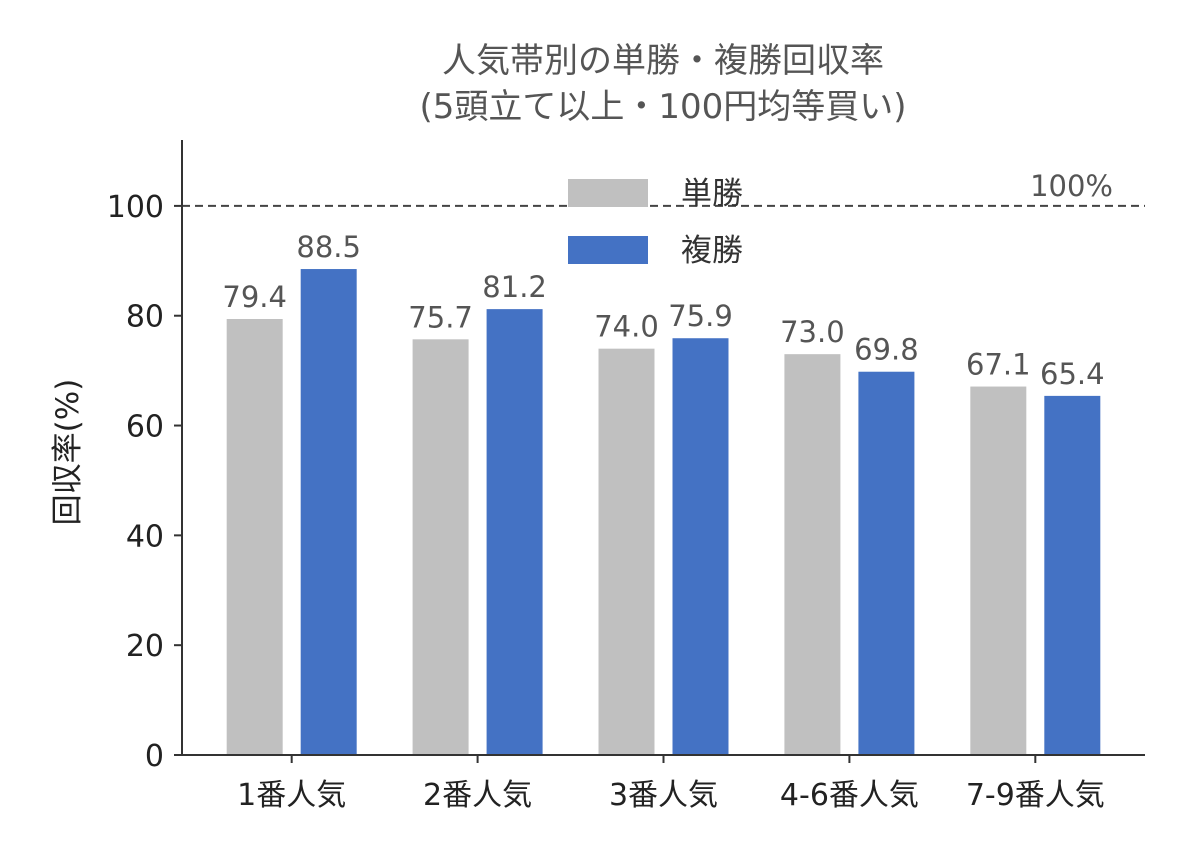 This screenshot has width=1188, height=858. Describe the element at coordinates (145, 646) in the screenshot. I see `y-tick-label-20: 20` at that location.